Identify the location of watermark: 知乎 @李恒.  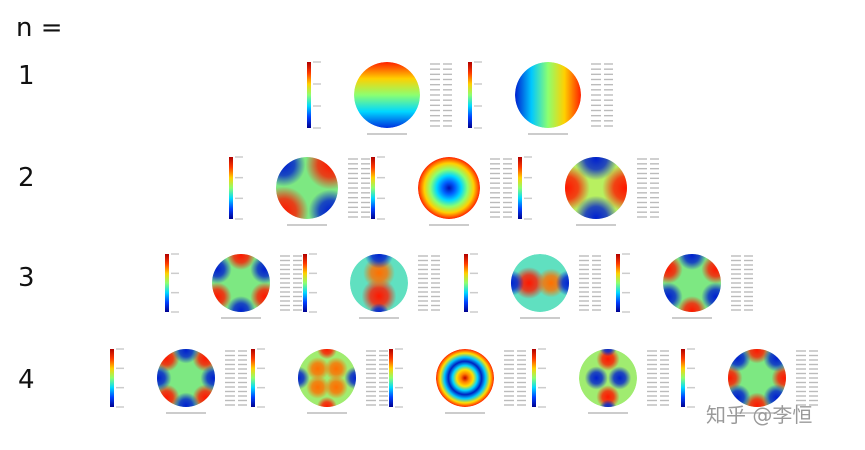
(759, 415).